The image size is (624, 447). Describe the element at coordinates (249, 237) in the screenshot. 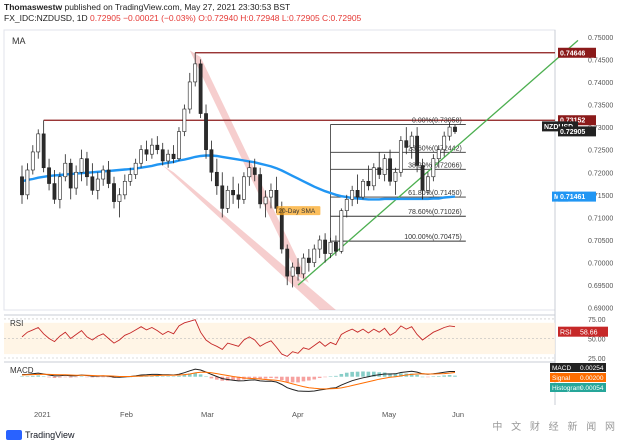

I see `channel-lower-band` at that location.